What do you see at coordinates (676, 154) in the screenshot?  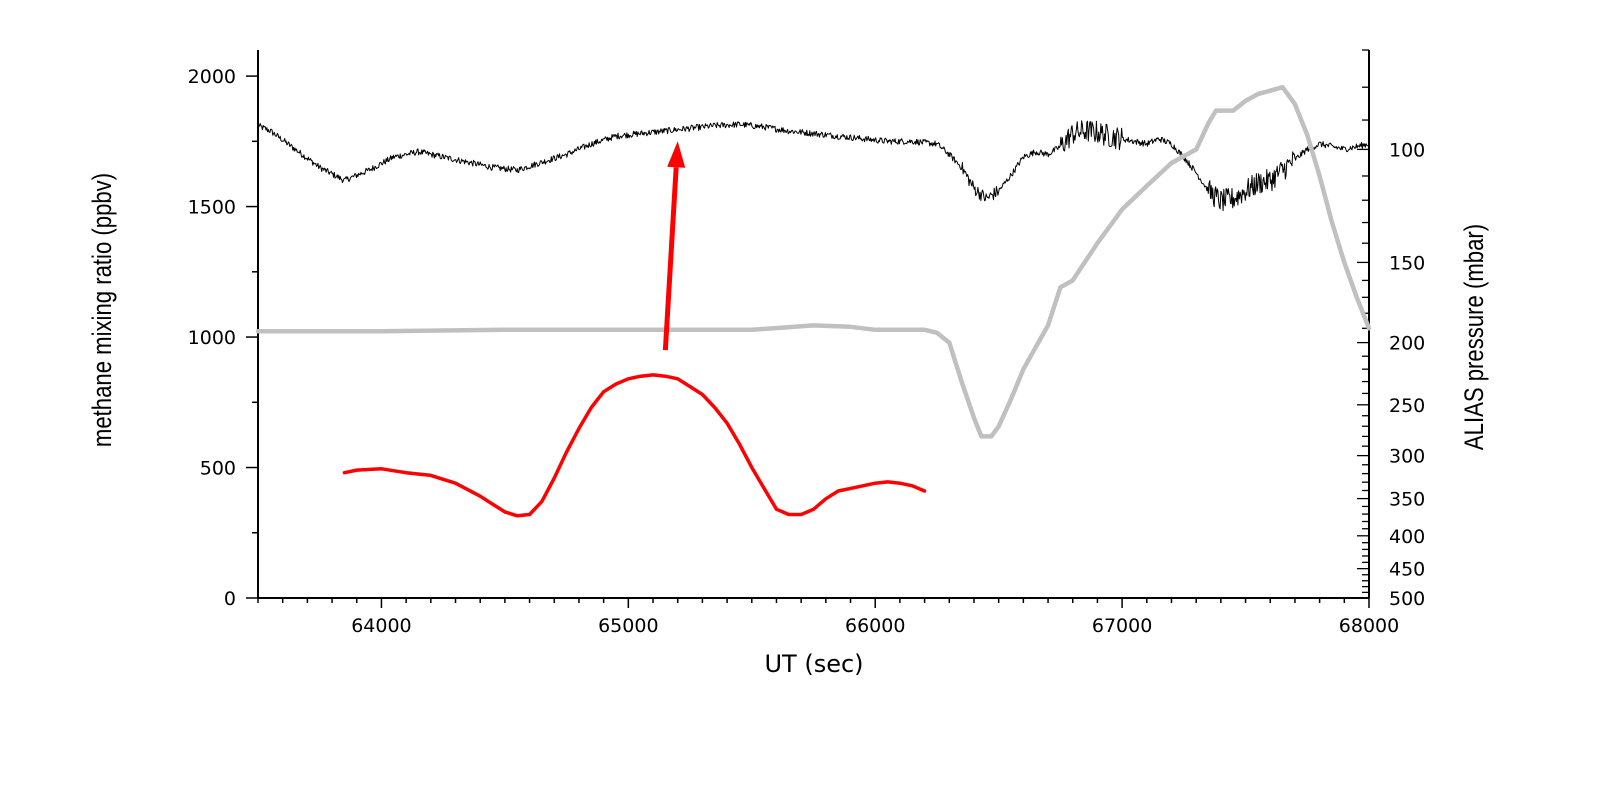 I see `arrow-head` at bounding box center [676, 154].